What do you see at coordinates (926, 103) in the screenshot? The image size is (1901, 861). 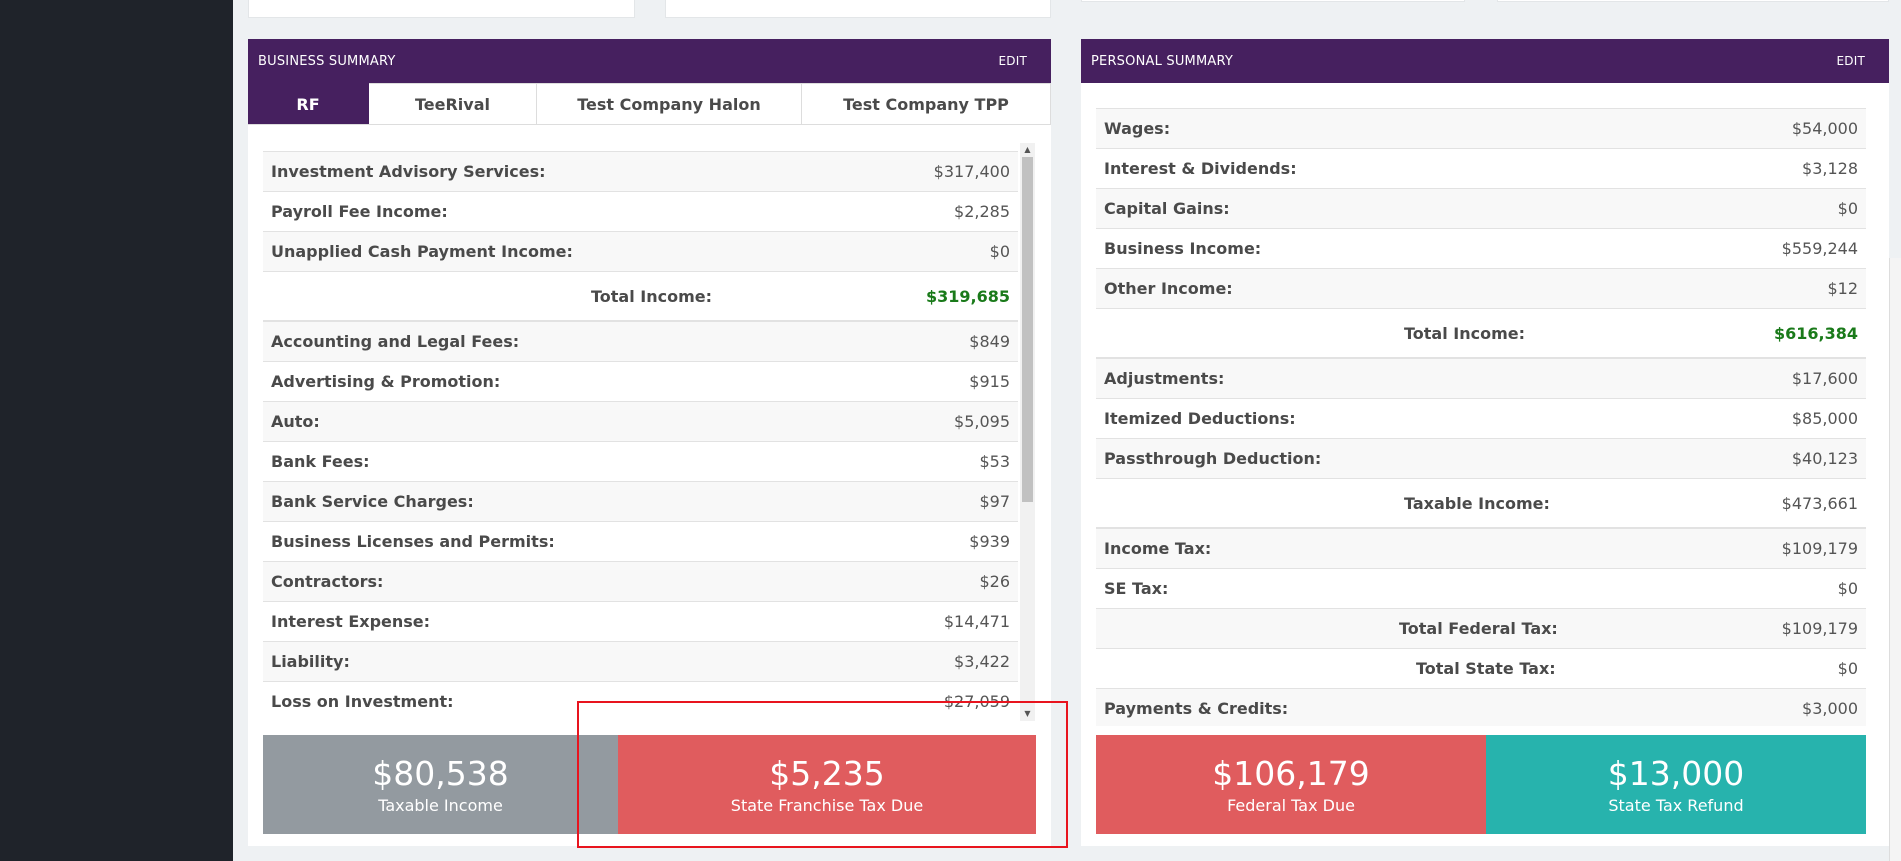 I see `tab-test-company-tpp: Test Company TPP` at bounding box center [926, 103].